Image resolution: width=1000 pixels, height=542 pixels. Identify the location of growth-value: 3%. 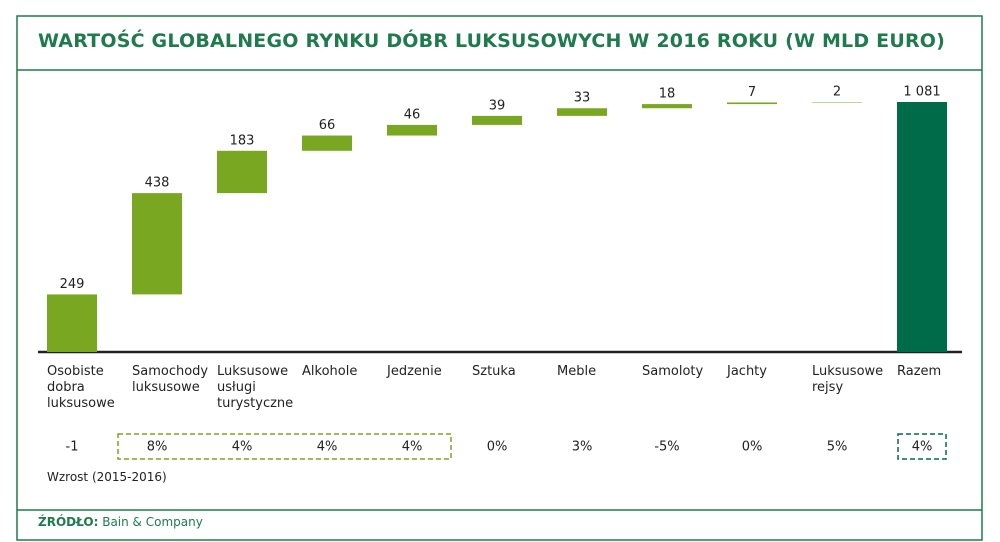
(582, 447).